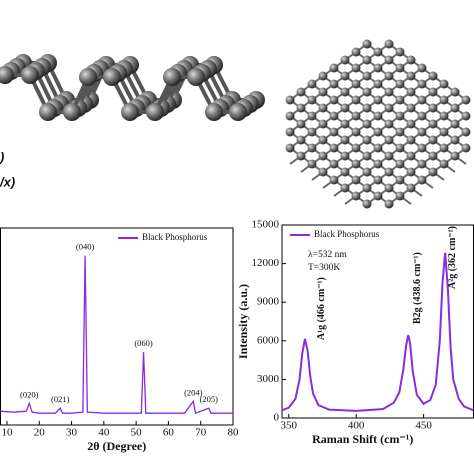 Image resolution: width=474 pixels, height=474 pixels. Describe the element at coordinates (266, 225) in the screenshot. I see `y-tick-label: 15000` at that location.